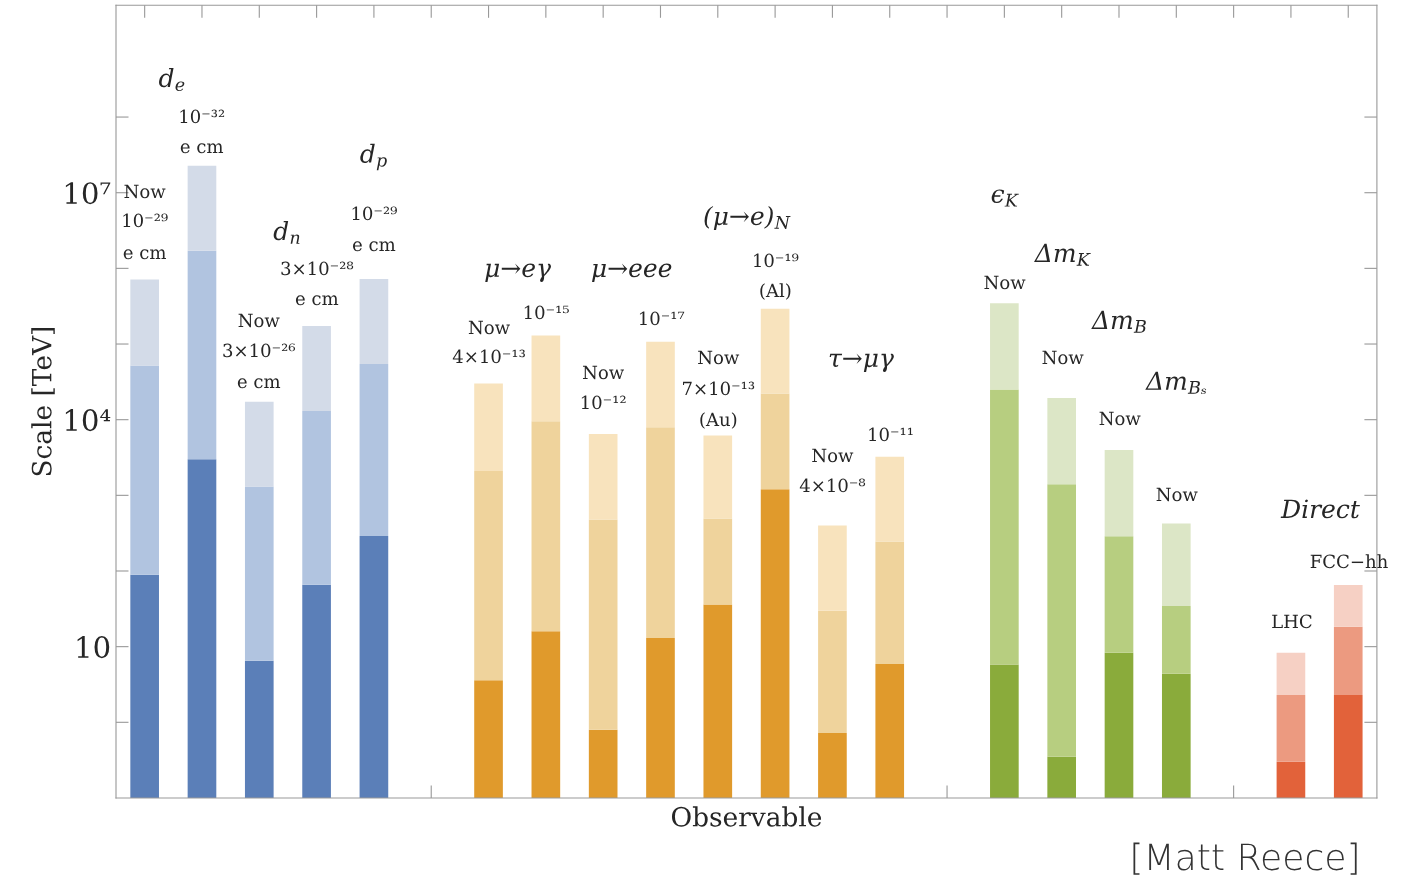 The height and width of the screenshot is (883, 1401). Describe the element at coordinates (172, 79) in the screenshot. I see `annotation: d$_{e}$` at that location.